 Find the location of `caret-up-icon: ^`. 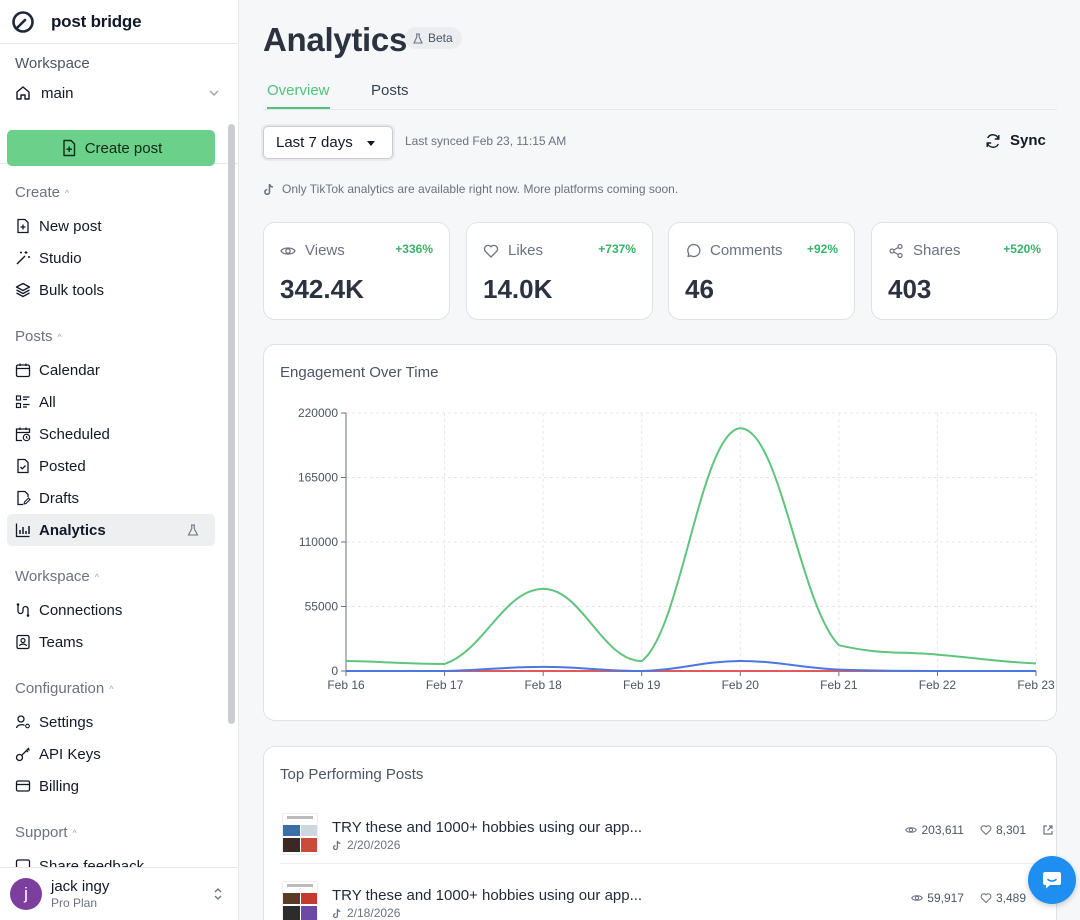

caret-up-icon: ^ is located at coordinates (96, 576).